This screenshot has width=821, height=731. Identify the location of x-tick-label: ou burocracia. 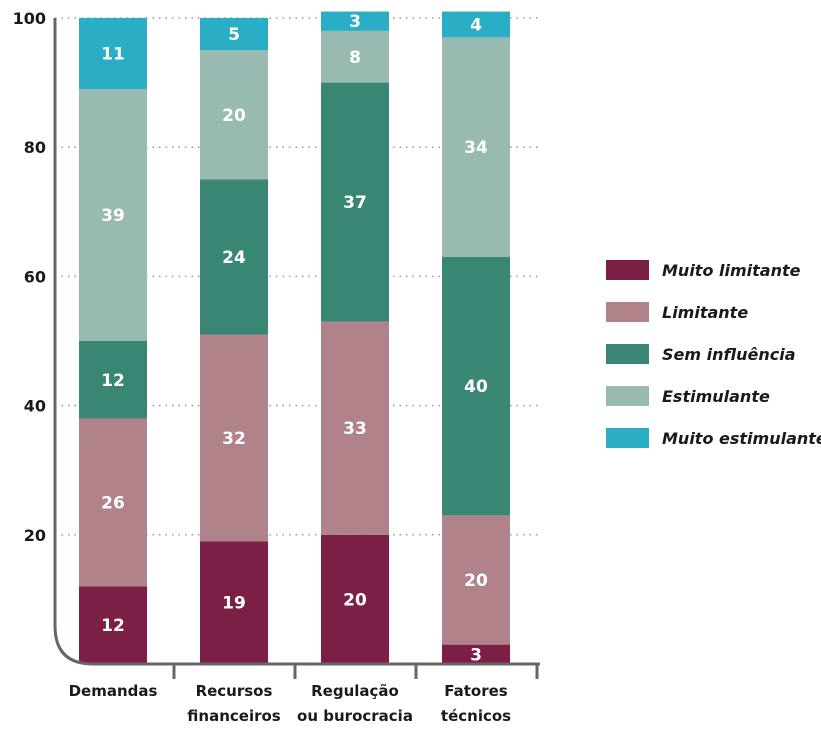
(355, 716).